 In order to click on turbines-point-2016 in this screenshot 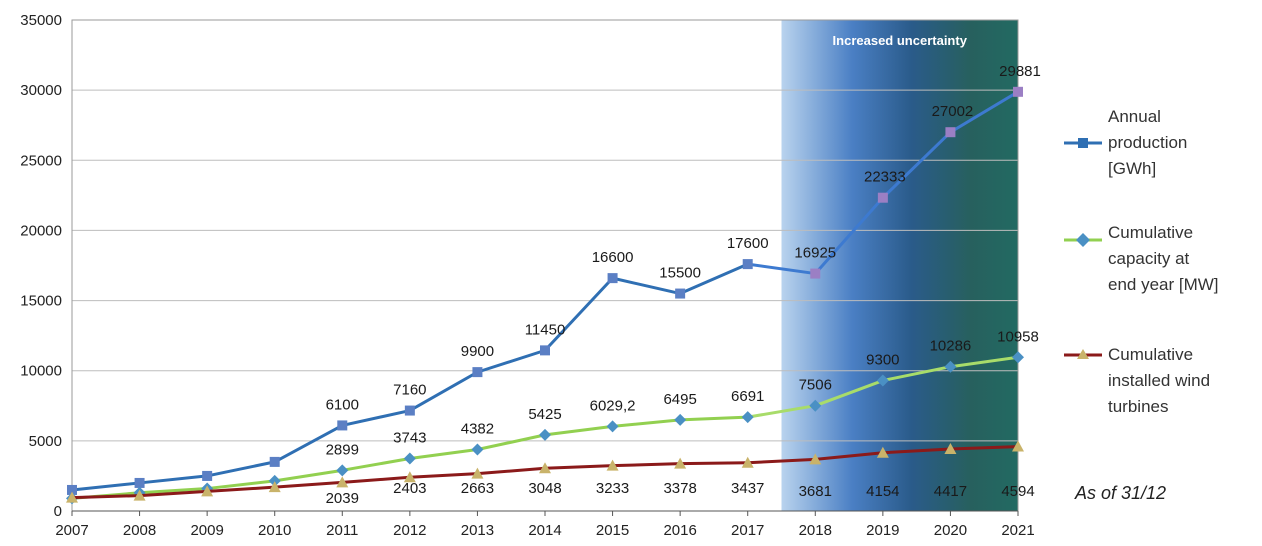, I will do `click(680, 463)`.